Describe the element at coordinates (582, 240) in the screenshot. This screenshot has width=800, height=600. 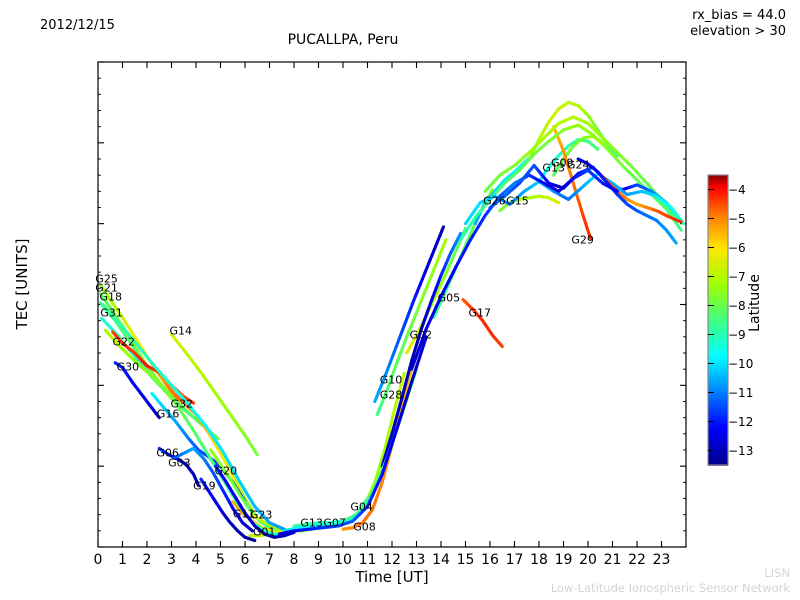
I see `satellite-label: G29` at that location.